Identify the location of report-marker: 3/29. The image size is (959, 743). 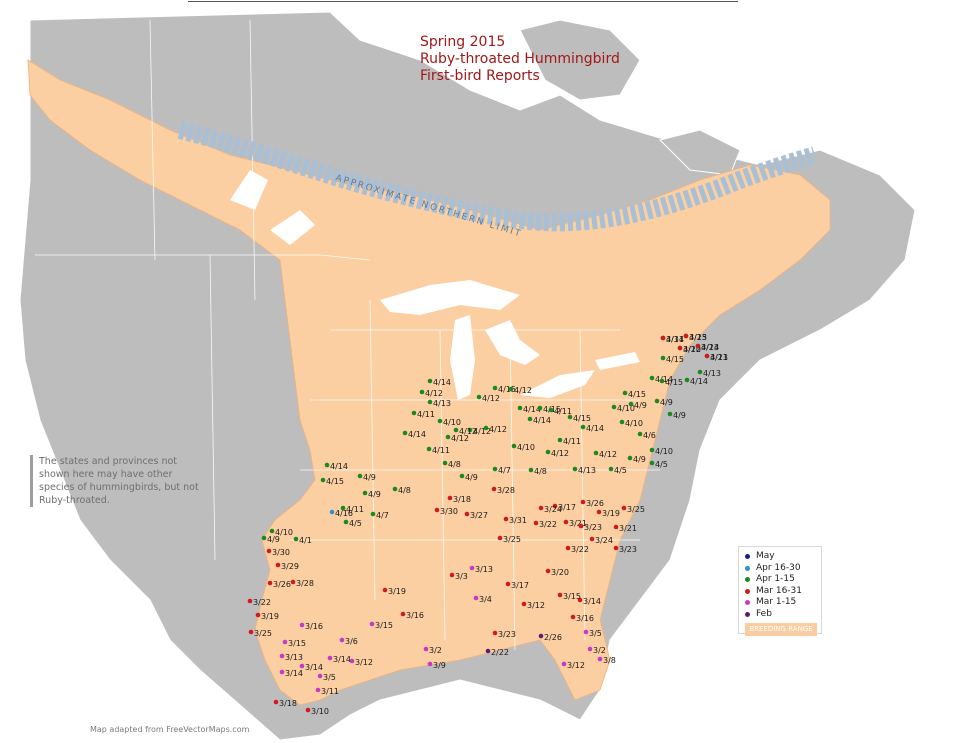
(287, 566).